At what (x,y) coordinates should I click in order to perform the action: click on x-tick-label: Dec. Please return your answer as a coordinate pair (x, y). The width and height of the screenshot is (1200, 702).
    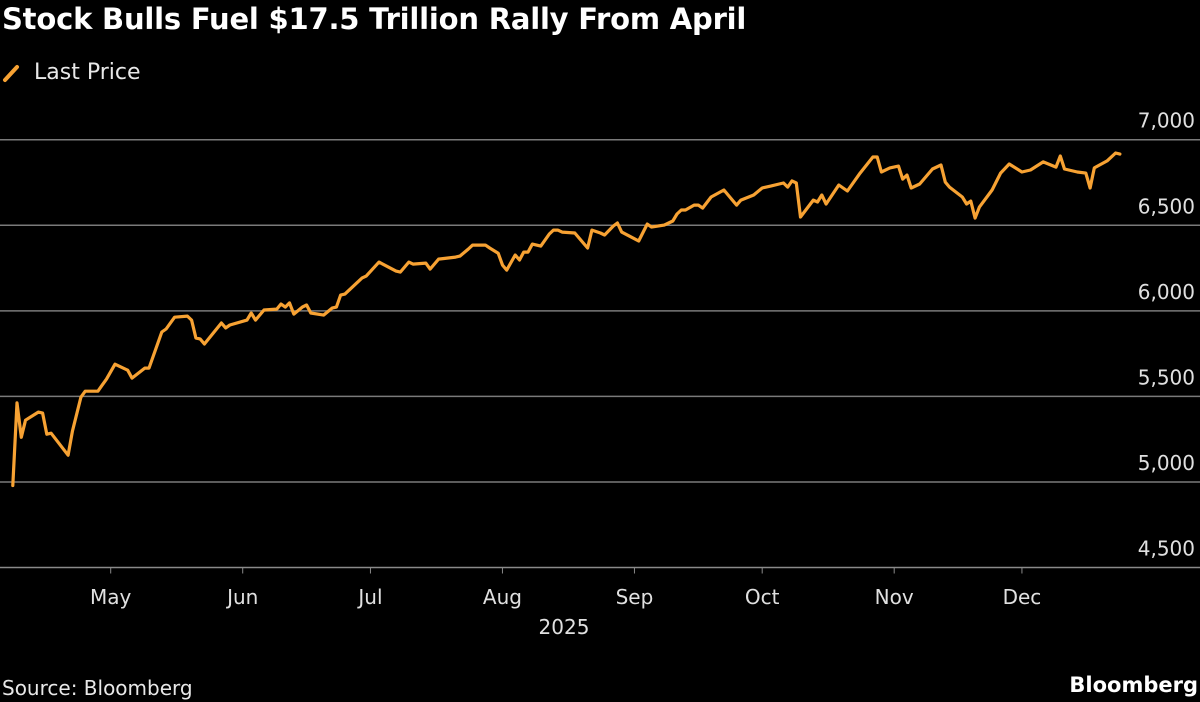
    Looking at the image, I should click on (1022, 597).